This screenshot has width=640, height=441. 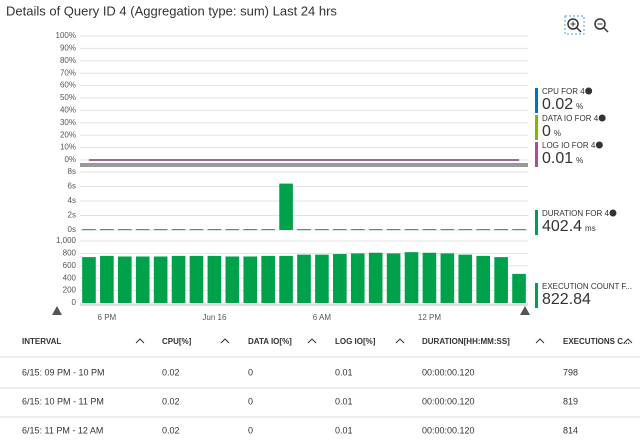 What do you see at coordinates (570, 372) in the screenshot?
I see `table-cell: 798` at bounding box center [570, 372].